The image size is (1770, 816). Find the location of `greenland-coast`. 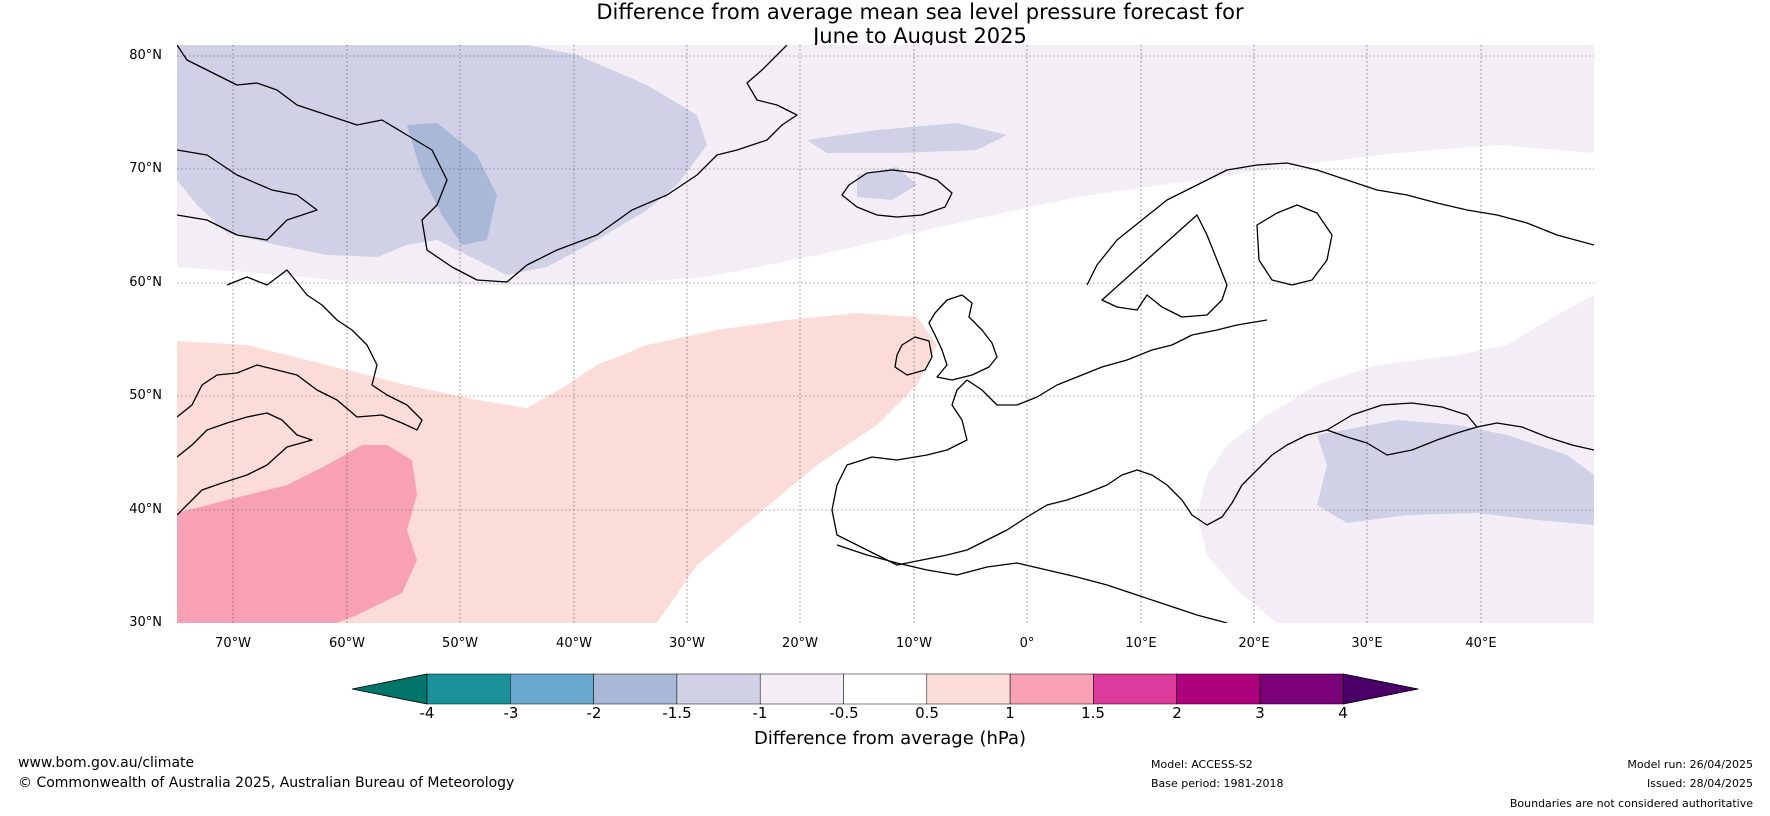

greenland-coast is located at coordinates (487, 164).